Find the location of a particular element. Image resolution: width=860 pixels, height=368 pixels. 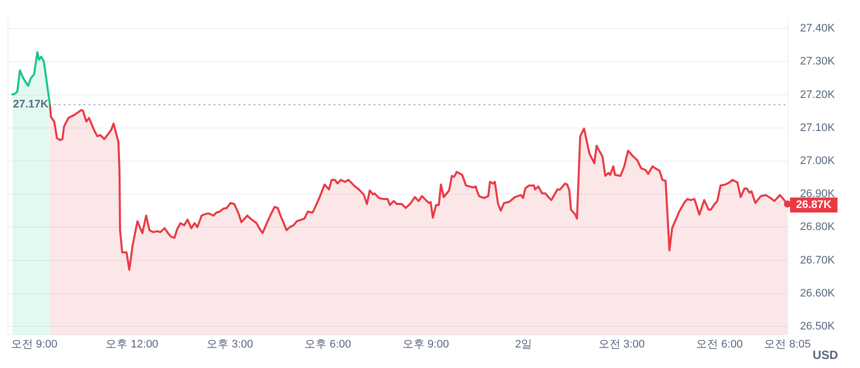

x-tick-label: 2일 is located at coordinates (523, 344).